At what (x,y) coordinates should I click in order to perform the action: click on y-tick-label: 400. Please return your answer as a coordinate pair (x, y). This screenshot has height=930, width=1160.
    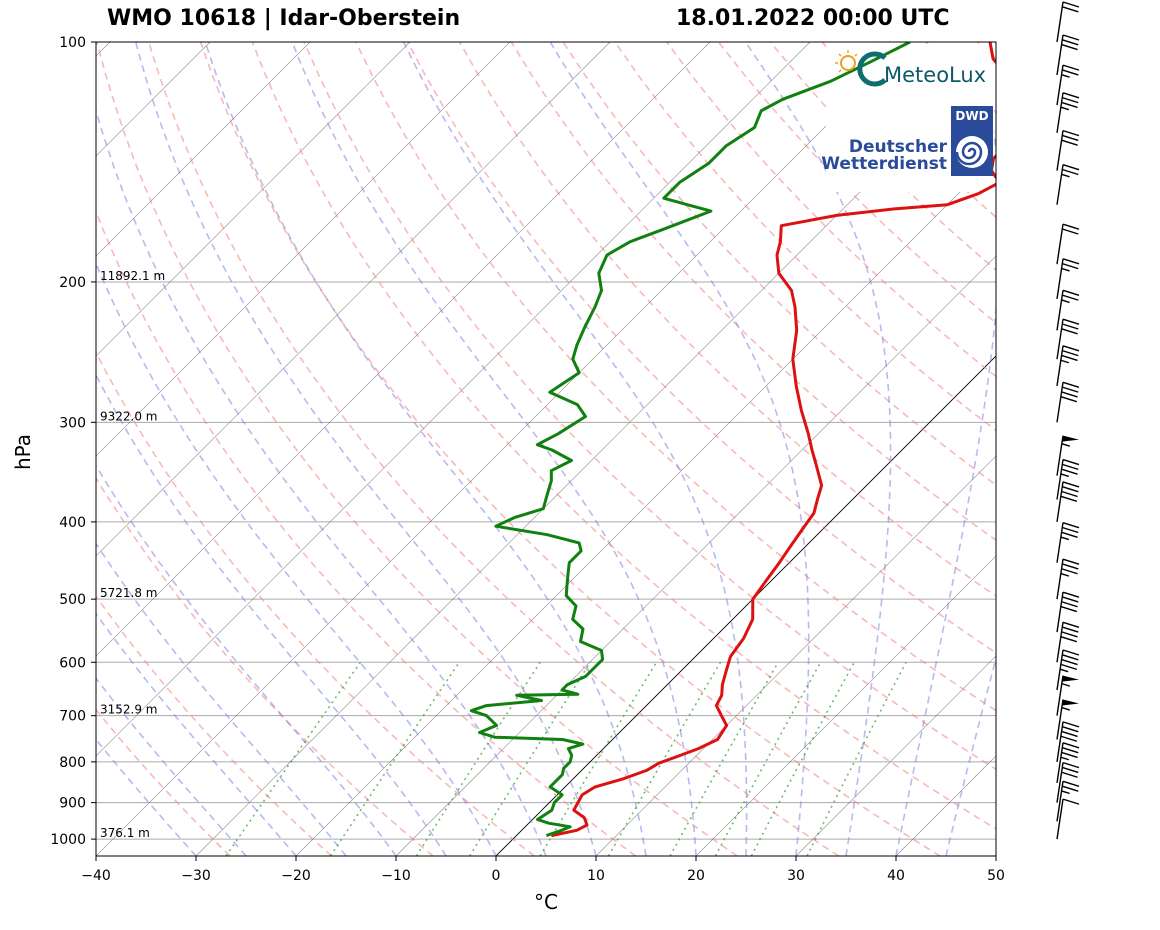
    Looking at the image, I should click on (72, 523).